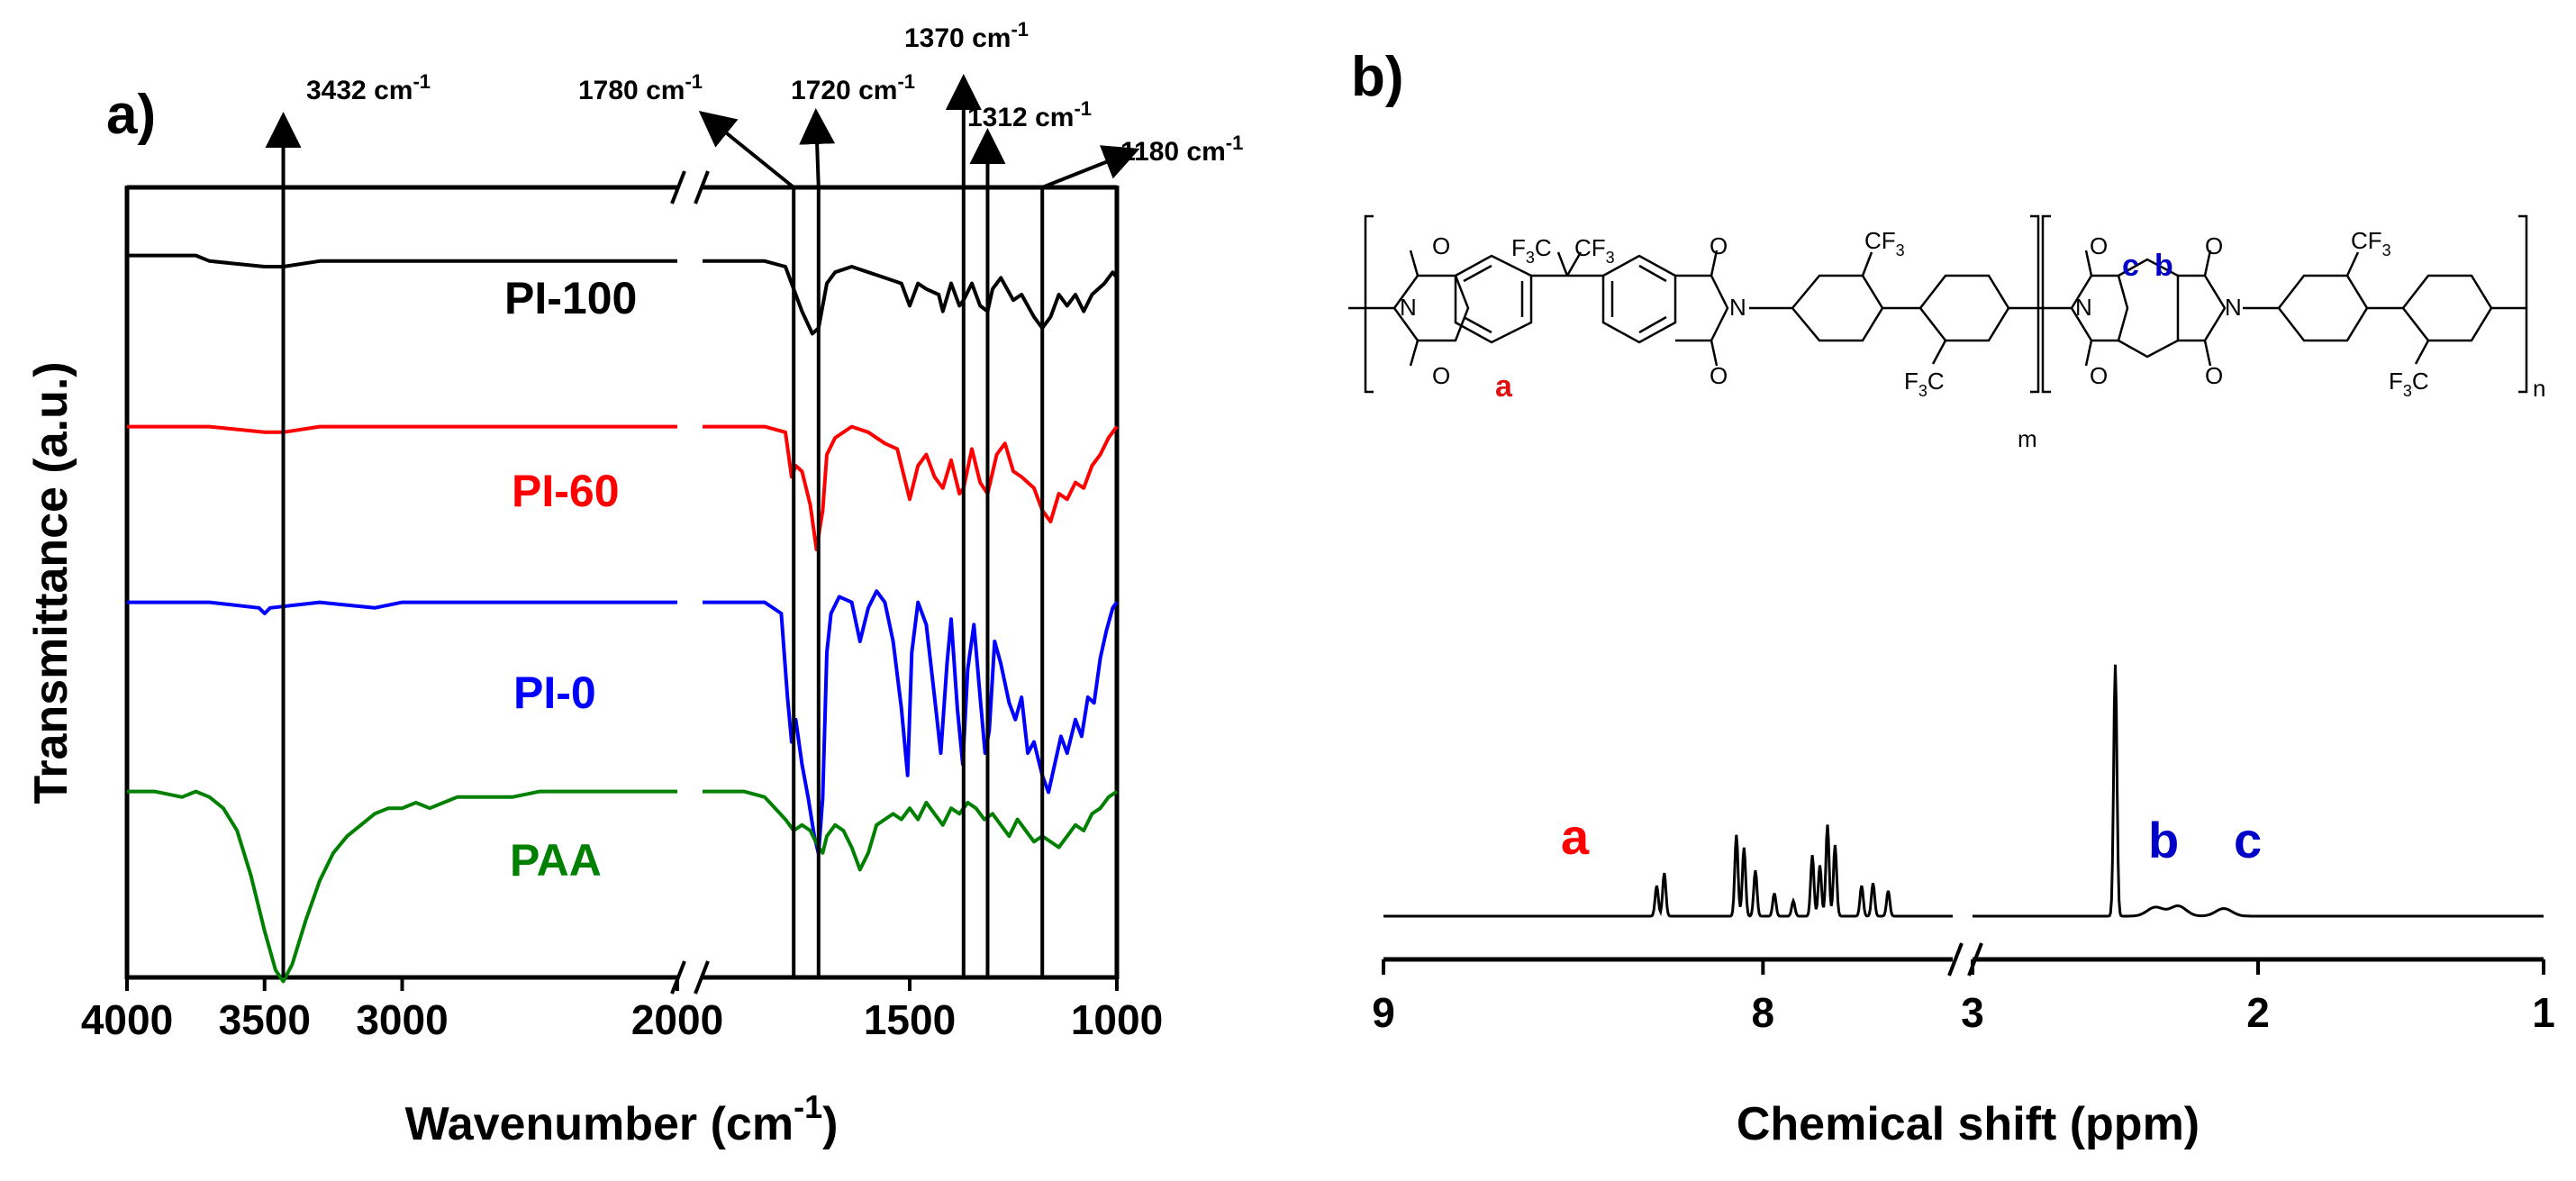 The image size is (2576, 1181). I want to click on x-tick-label-b: 8, so click(1763, 1012).